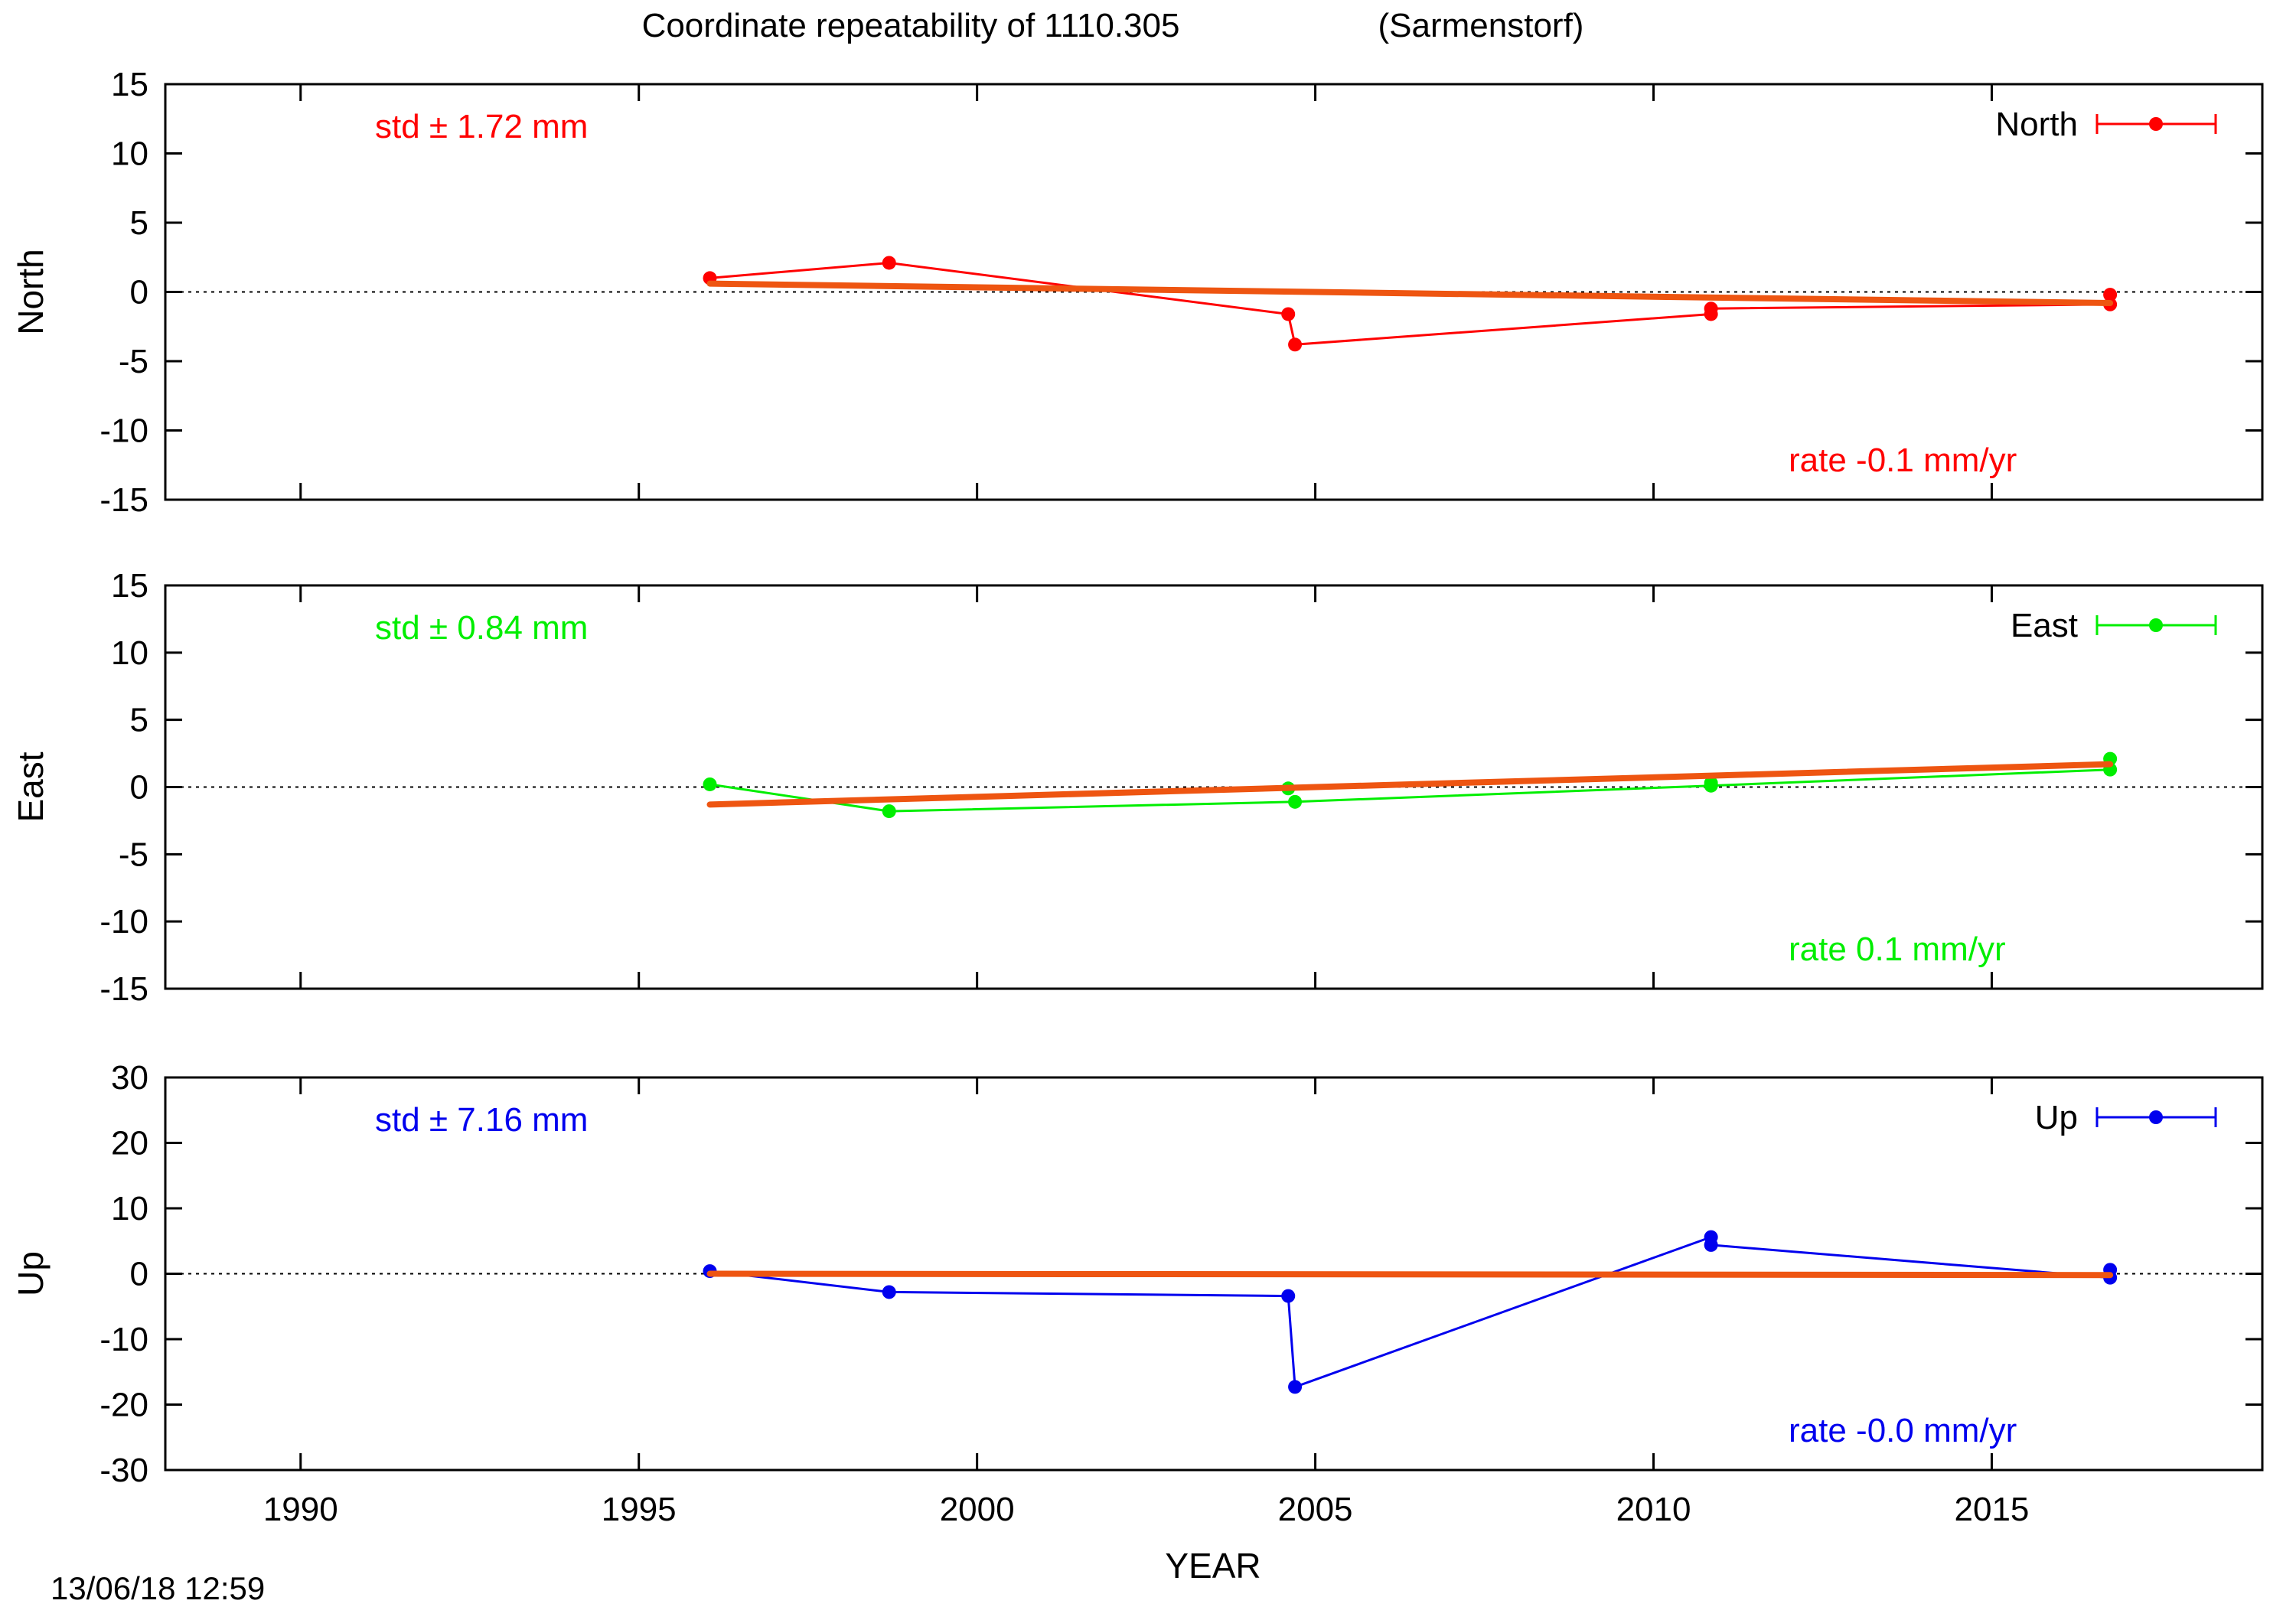 Image resolution: width=2296 pixels, height=1607 pixels. I want to click on series-line-north, so click(1410, 303).